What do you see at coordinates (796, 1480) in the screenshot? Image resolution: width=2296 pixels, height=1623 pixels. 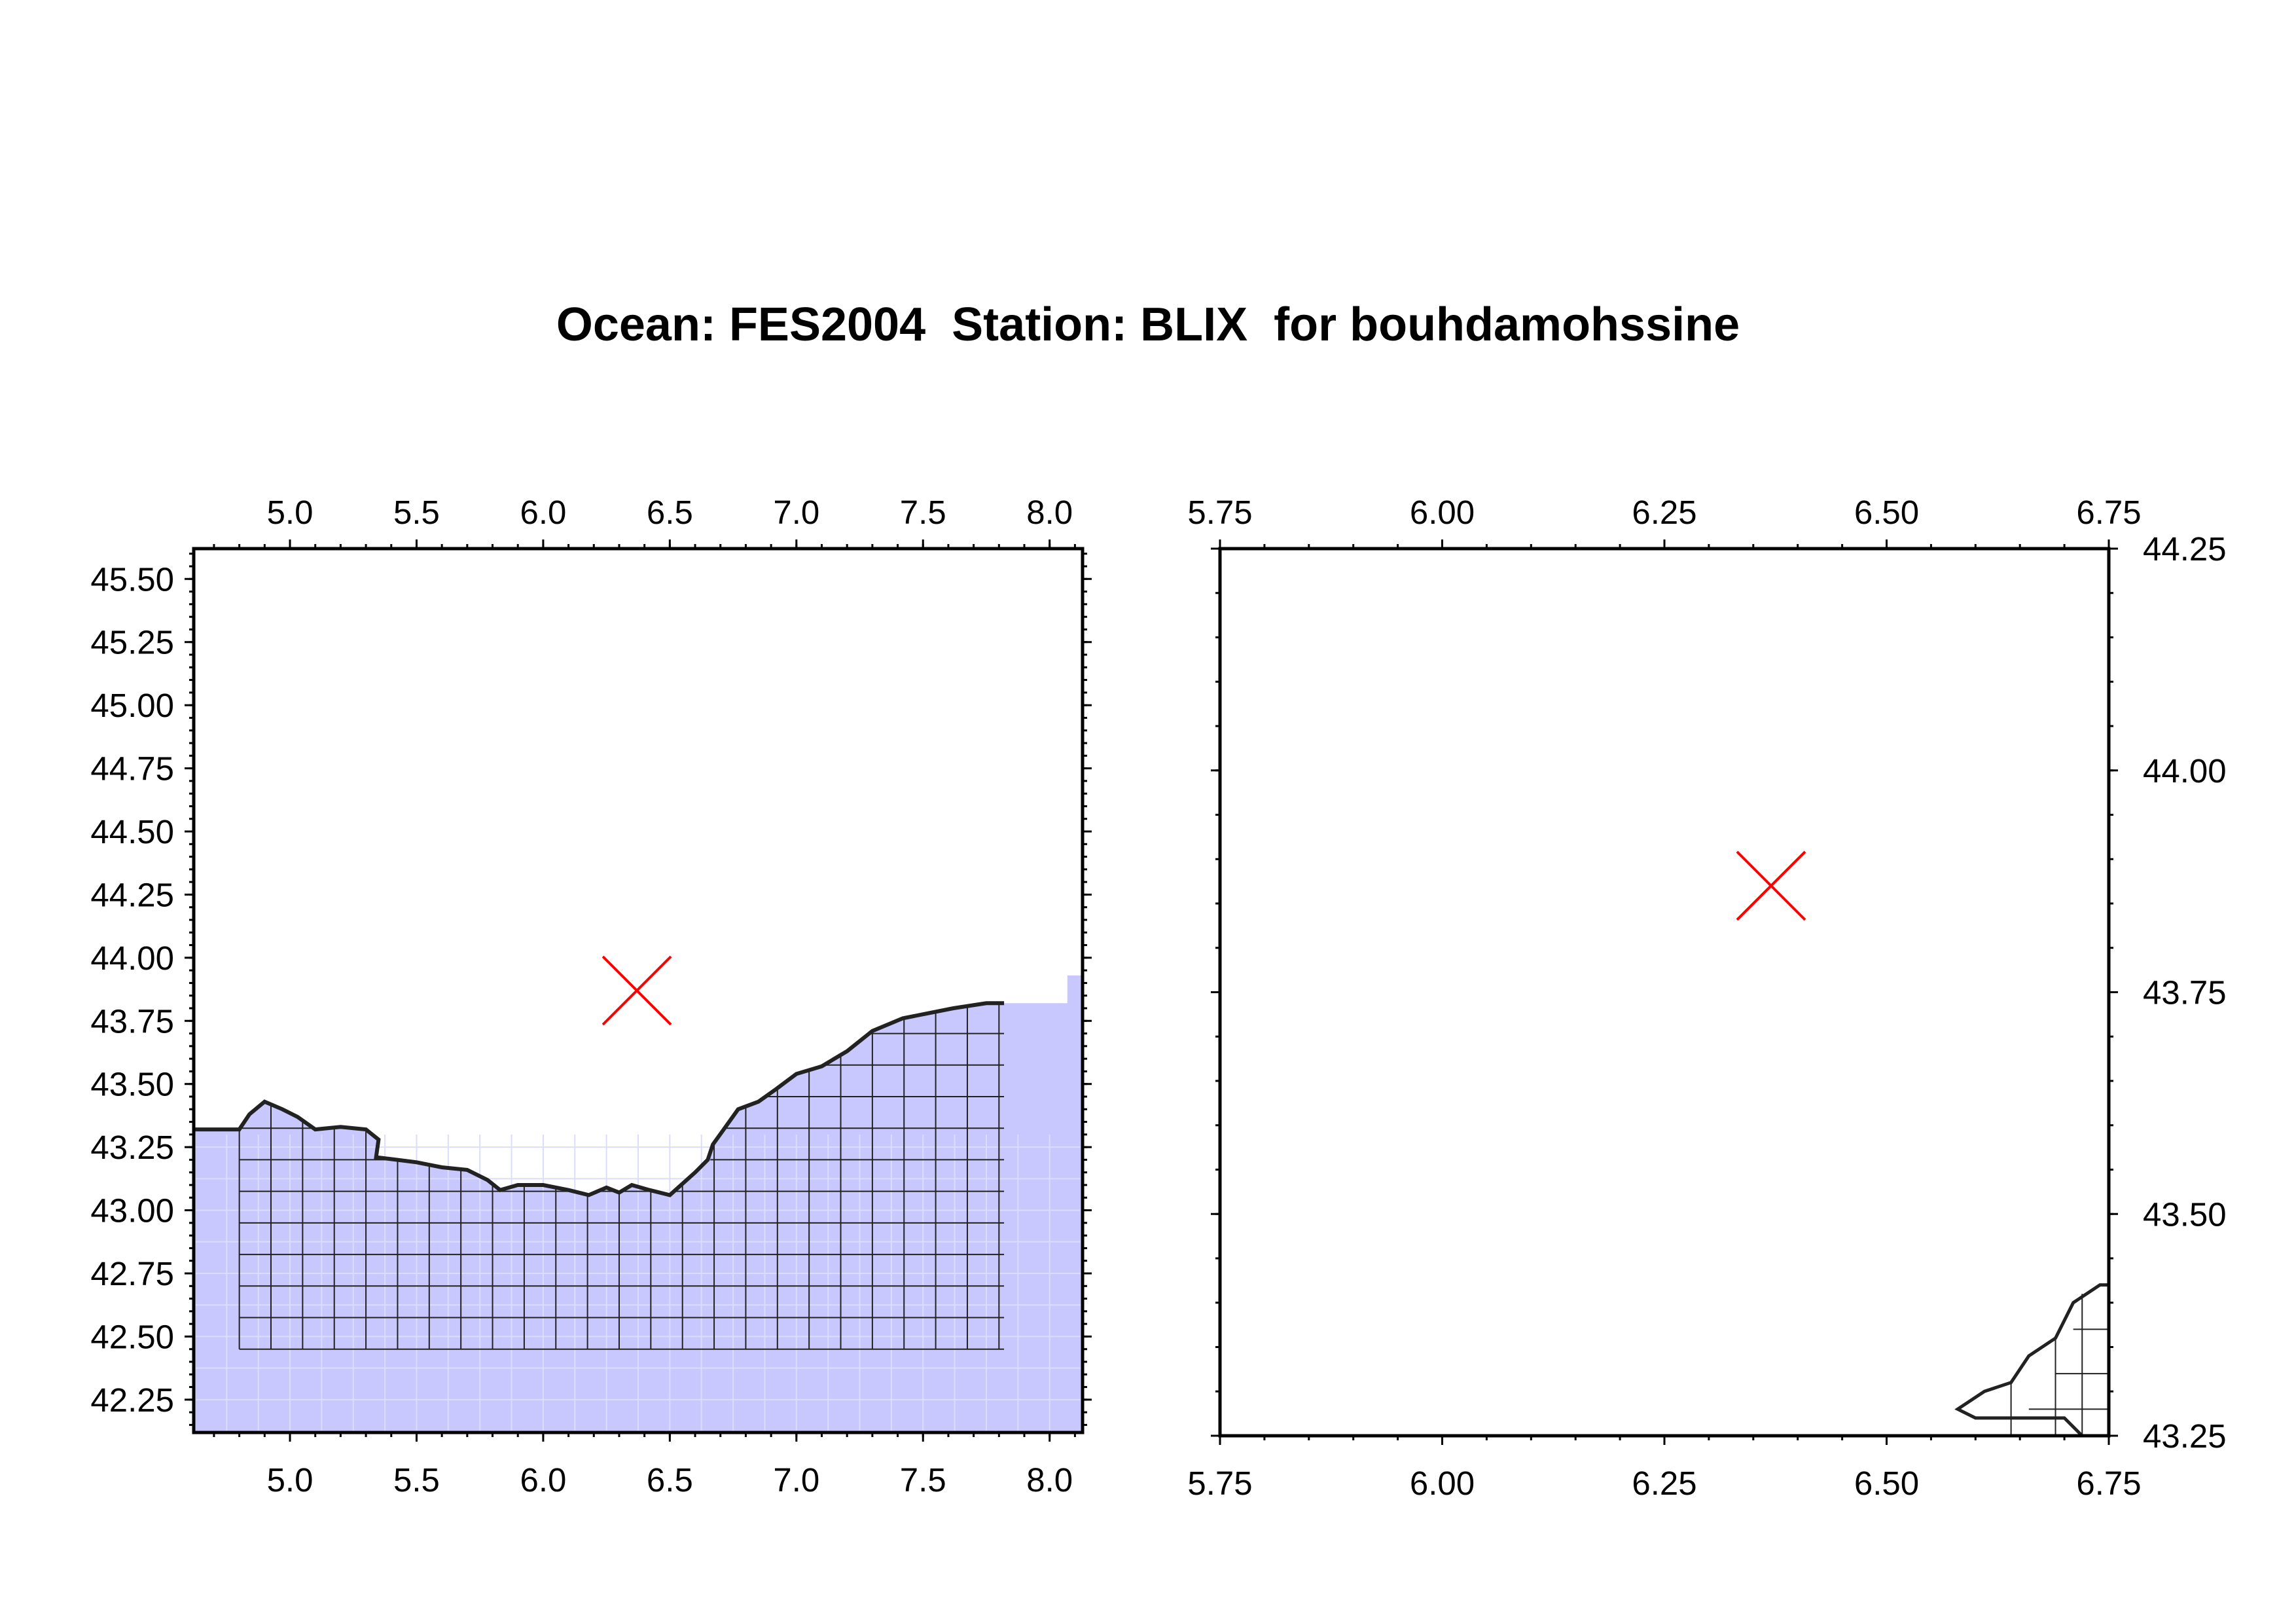 I see `x-tick-label-bottom: 7.0` at bounding box center [796, 1480].